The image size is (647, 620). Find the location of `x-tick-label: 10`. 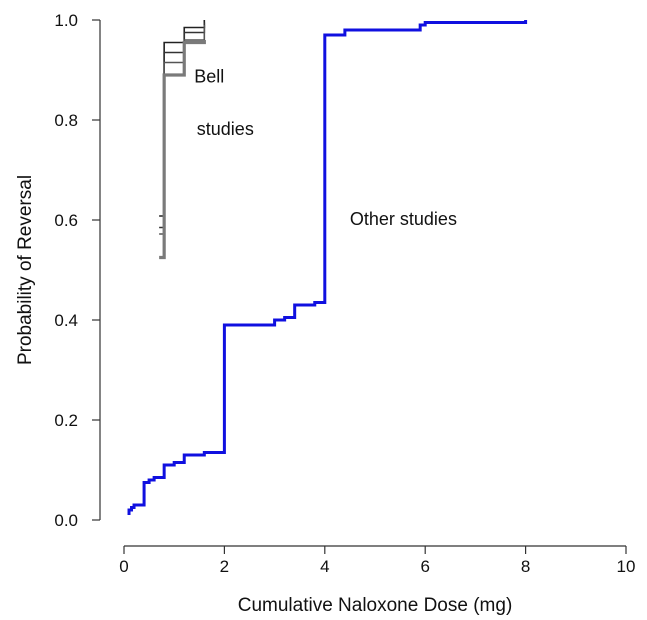

x-tick-label: 10 is located at coordinates (626, 566).